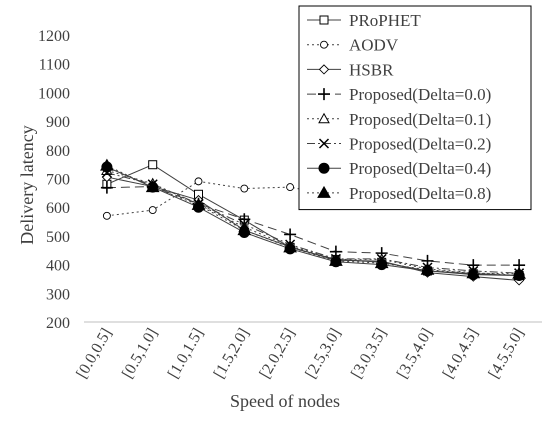  Describe the element at coordinates (54, 93) in the screenshot. I see `y-tick-label: 1000` at that location.